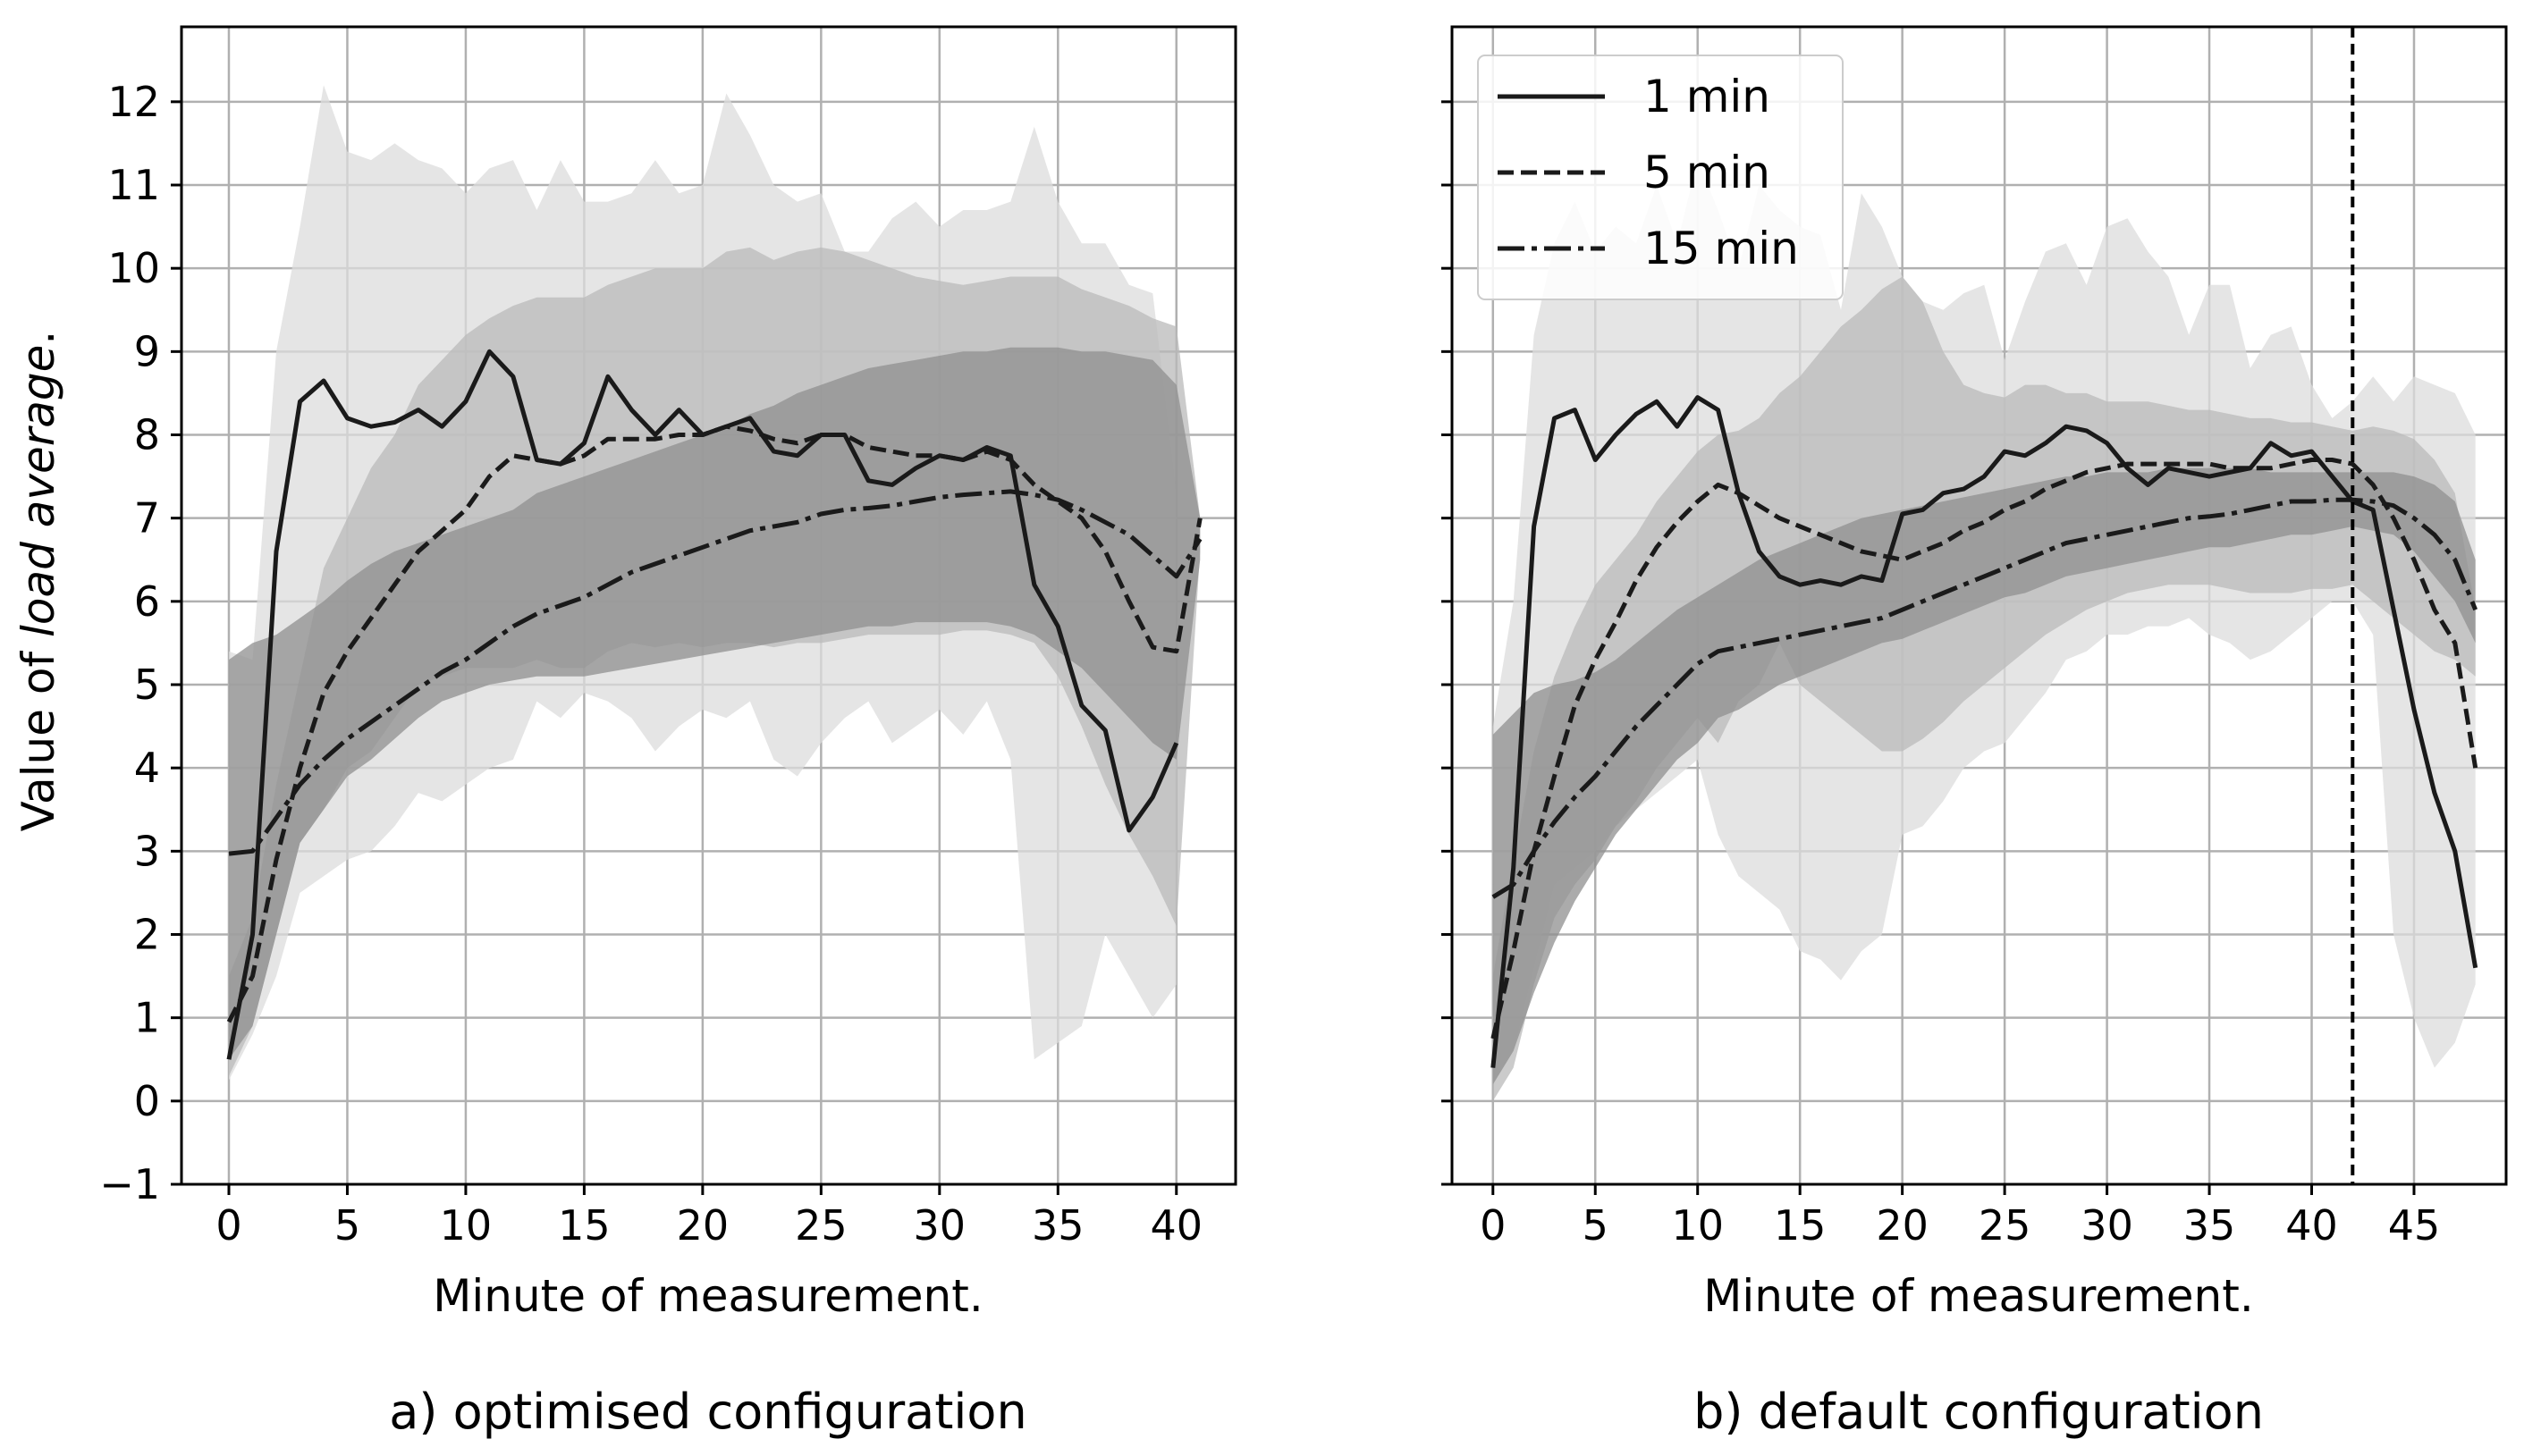  What do you see at coordinates (1058, 1225) in the screenshot?
I see `panel-a-x-tick-label-35: 35` at bounding box center [1058, 1225].